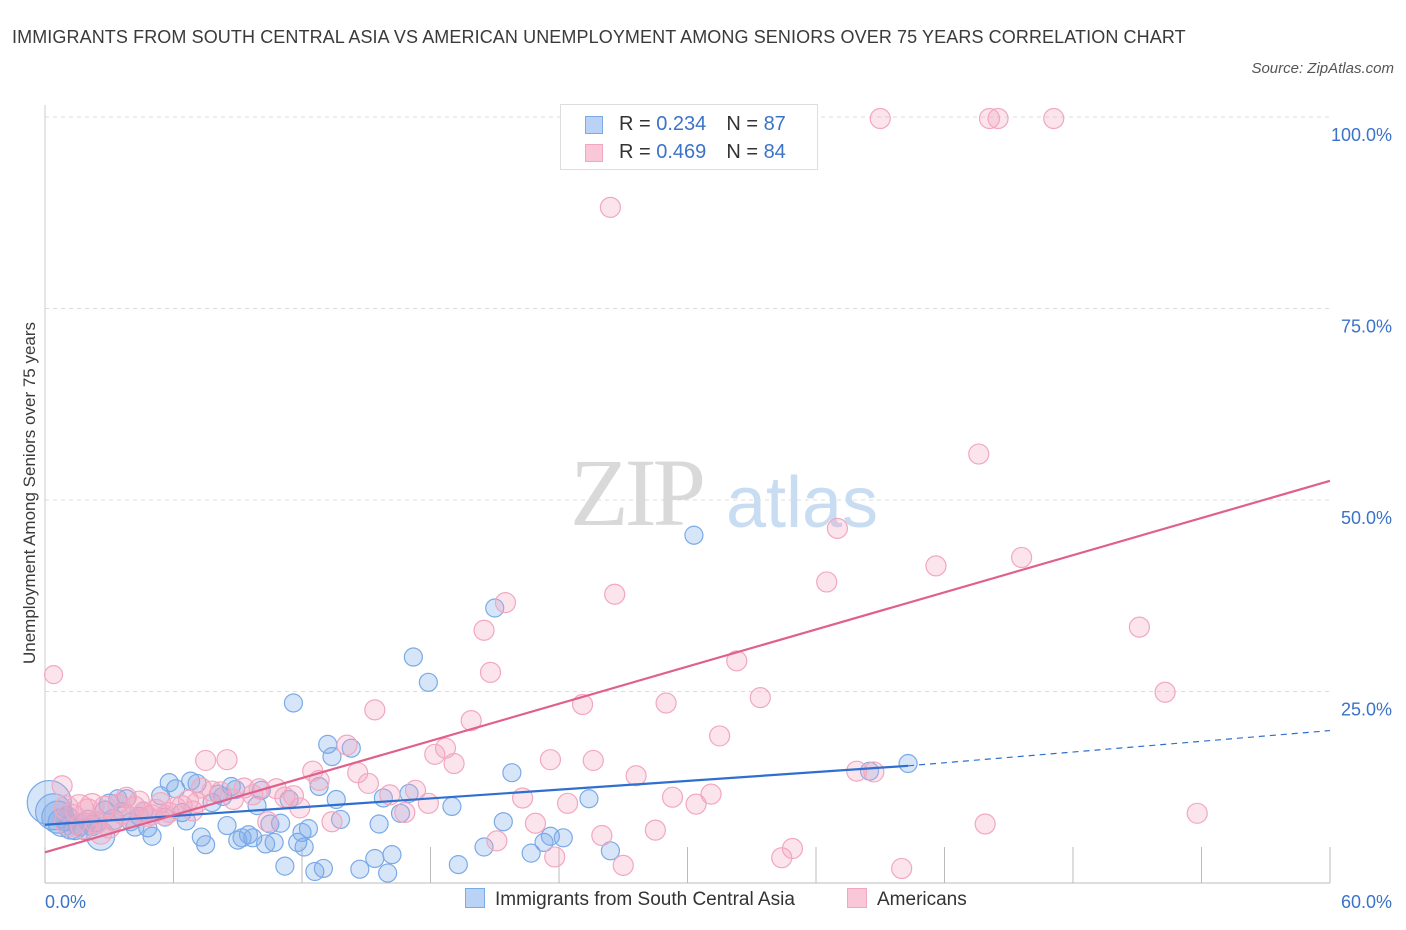 The image size is (1406, 930). I want to click on stats-legend: R = 0.234 N = 87 R = 0.469 N = 84, so click(689, 137).